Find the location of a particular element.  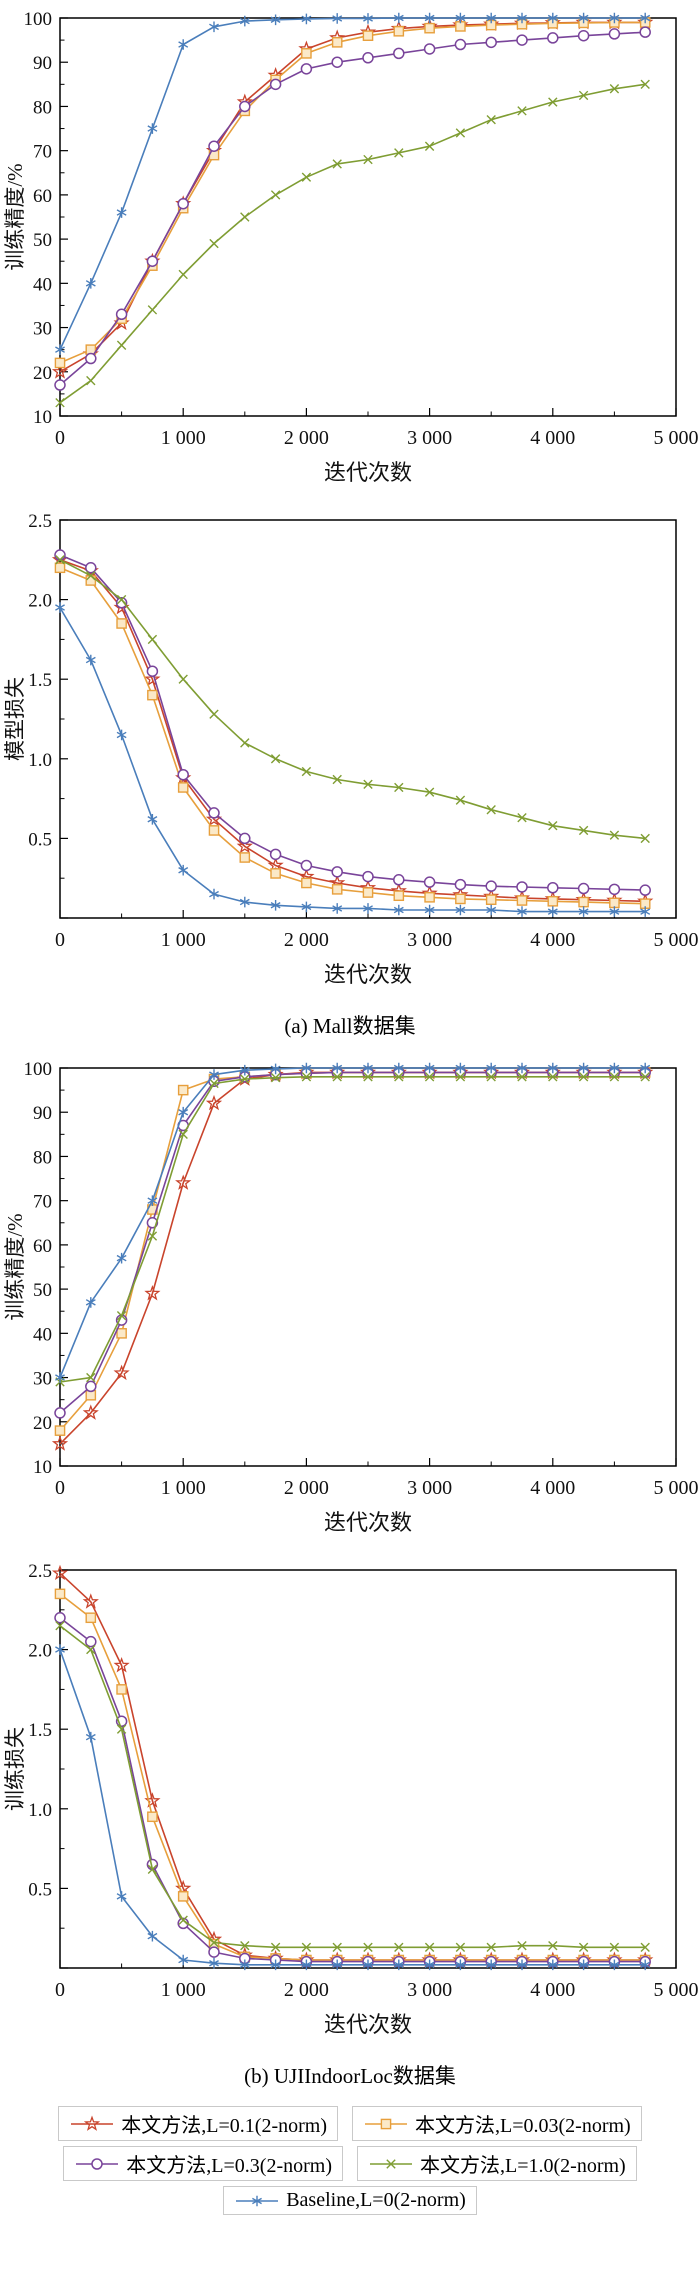

legend-item-l0.03: 本文方法,L=0.03(2-norm) is located at coordinates (497, 2123).